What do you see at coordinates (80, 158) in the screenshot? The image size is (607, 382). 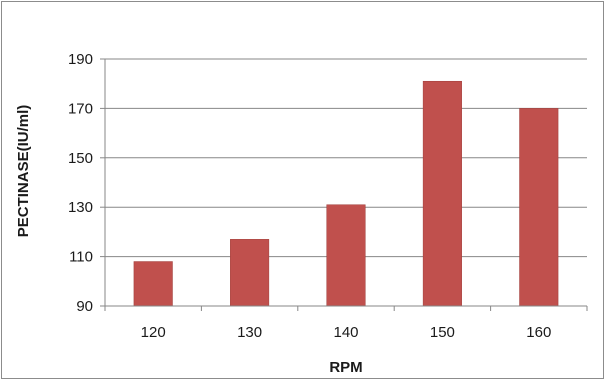 I see `y-tick-label: 150` at bounding box center [80, 158].